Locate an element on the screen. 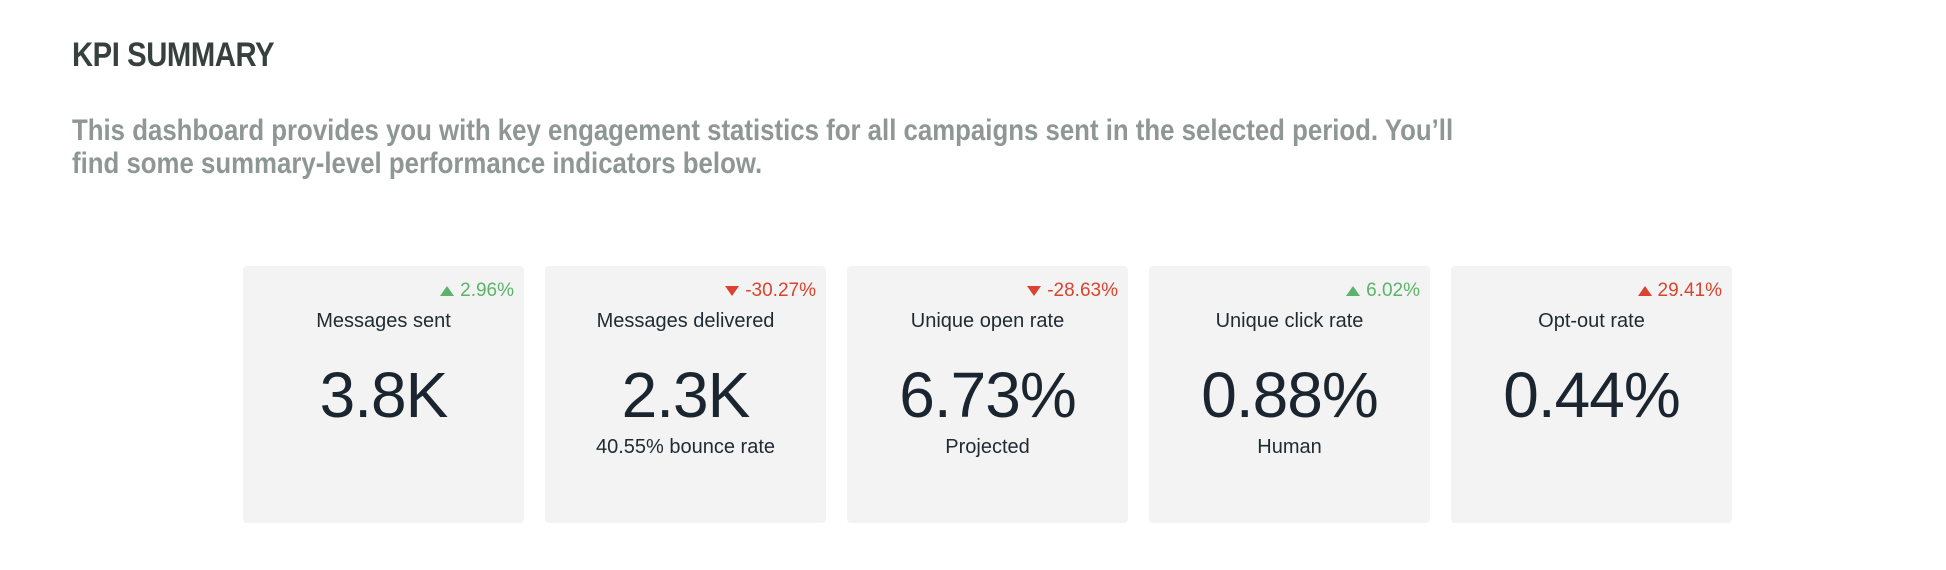 This screenshot has width=1946, height=570. kpi-value: 2.3K is located at coordinates (686, 395).